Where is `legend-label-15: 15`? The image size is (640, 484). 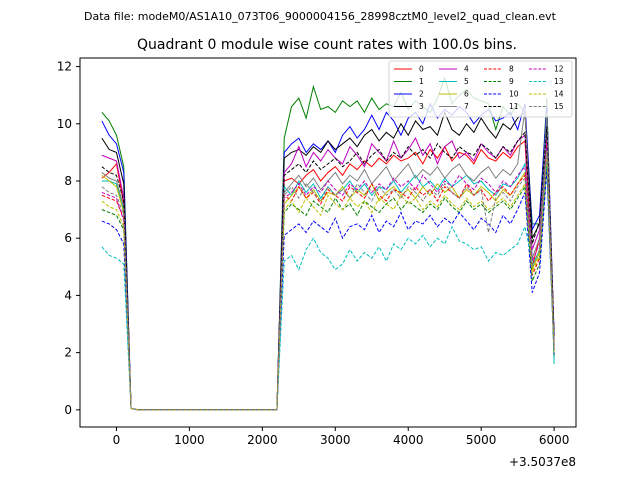 legend-label-15: 15 is located at coordinates (559, 106).